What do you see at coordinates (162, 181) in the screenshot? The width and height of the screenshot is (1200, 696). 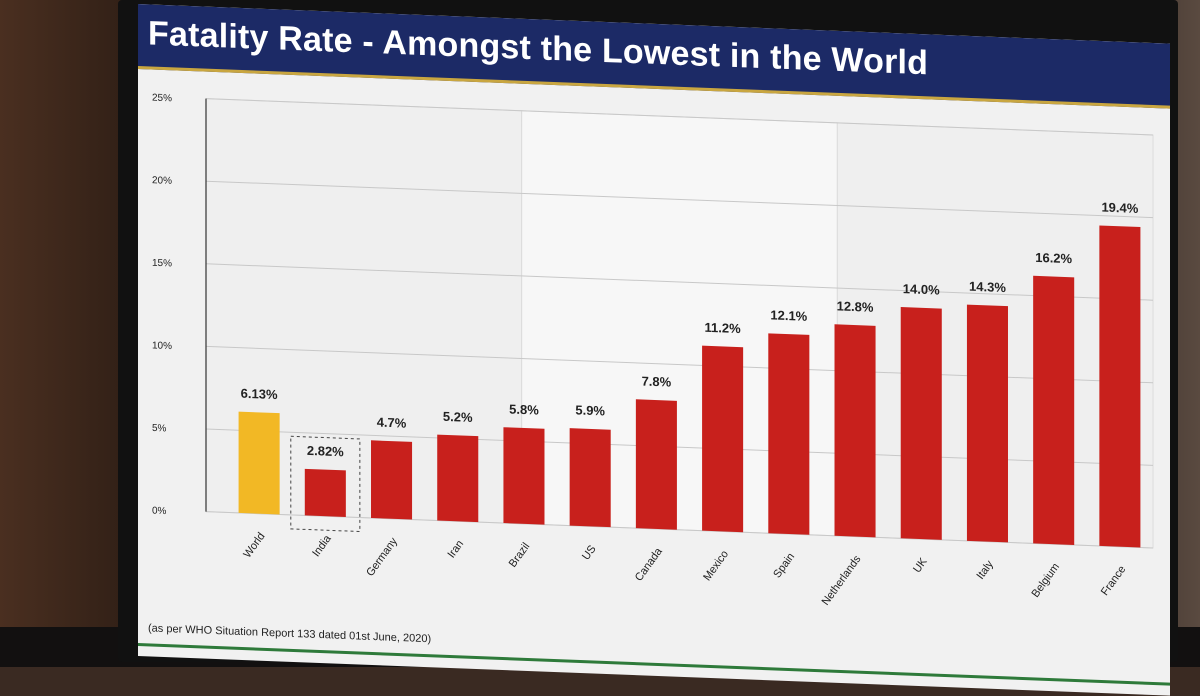 I see `y-tick-label: 20%` at bounding box center [162, 181].